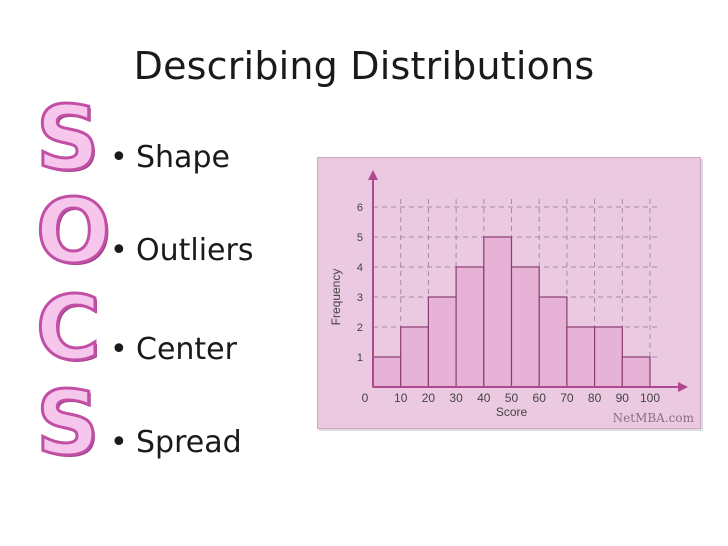 The height and width of the screenshot is (546, 728). I want to click on x-tick-label: 30, so click(456, 398).